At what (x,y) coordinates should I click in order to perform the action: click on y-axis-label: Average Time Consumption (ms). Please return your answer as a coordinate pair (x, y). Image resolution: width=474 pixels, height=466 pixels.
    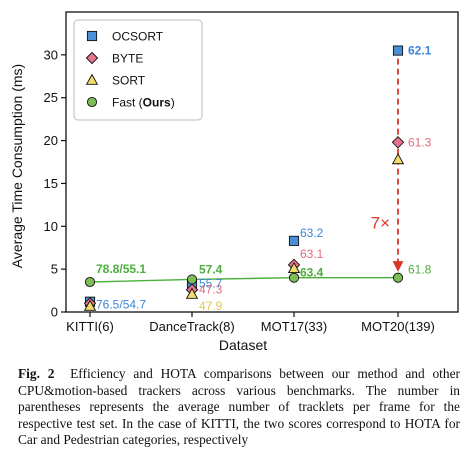
    Looking at the image, I should click on (17, 166).